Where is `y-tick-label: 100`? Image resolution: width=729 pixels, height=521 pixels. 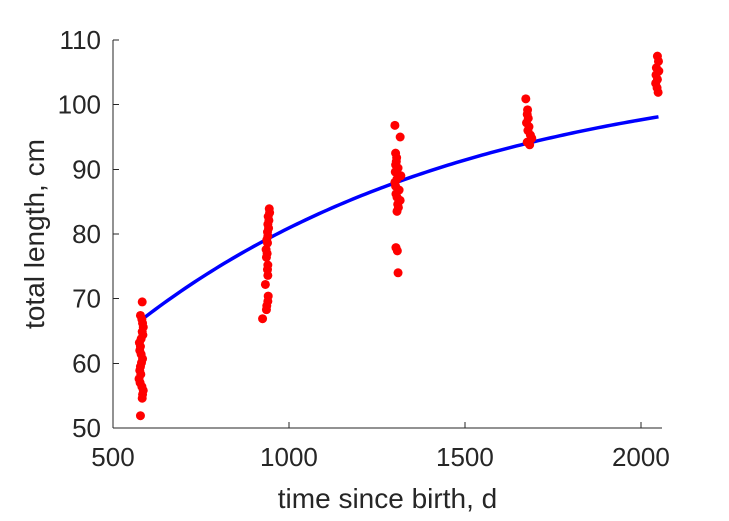
y-tick-label: 100 is located at coordinates (79, 105).